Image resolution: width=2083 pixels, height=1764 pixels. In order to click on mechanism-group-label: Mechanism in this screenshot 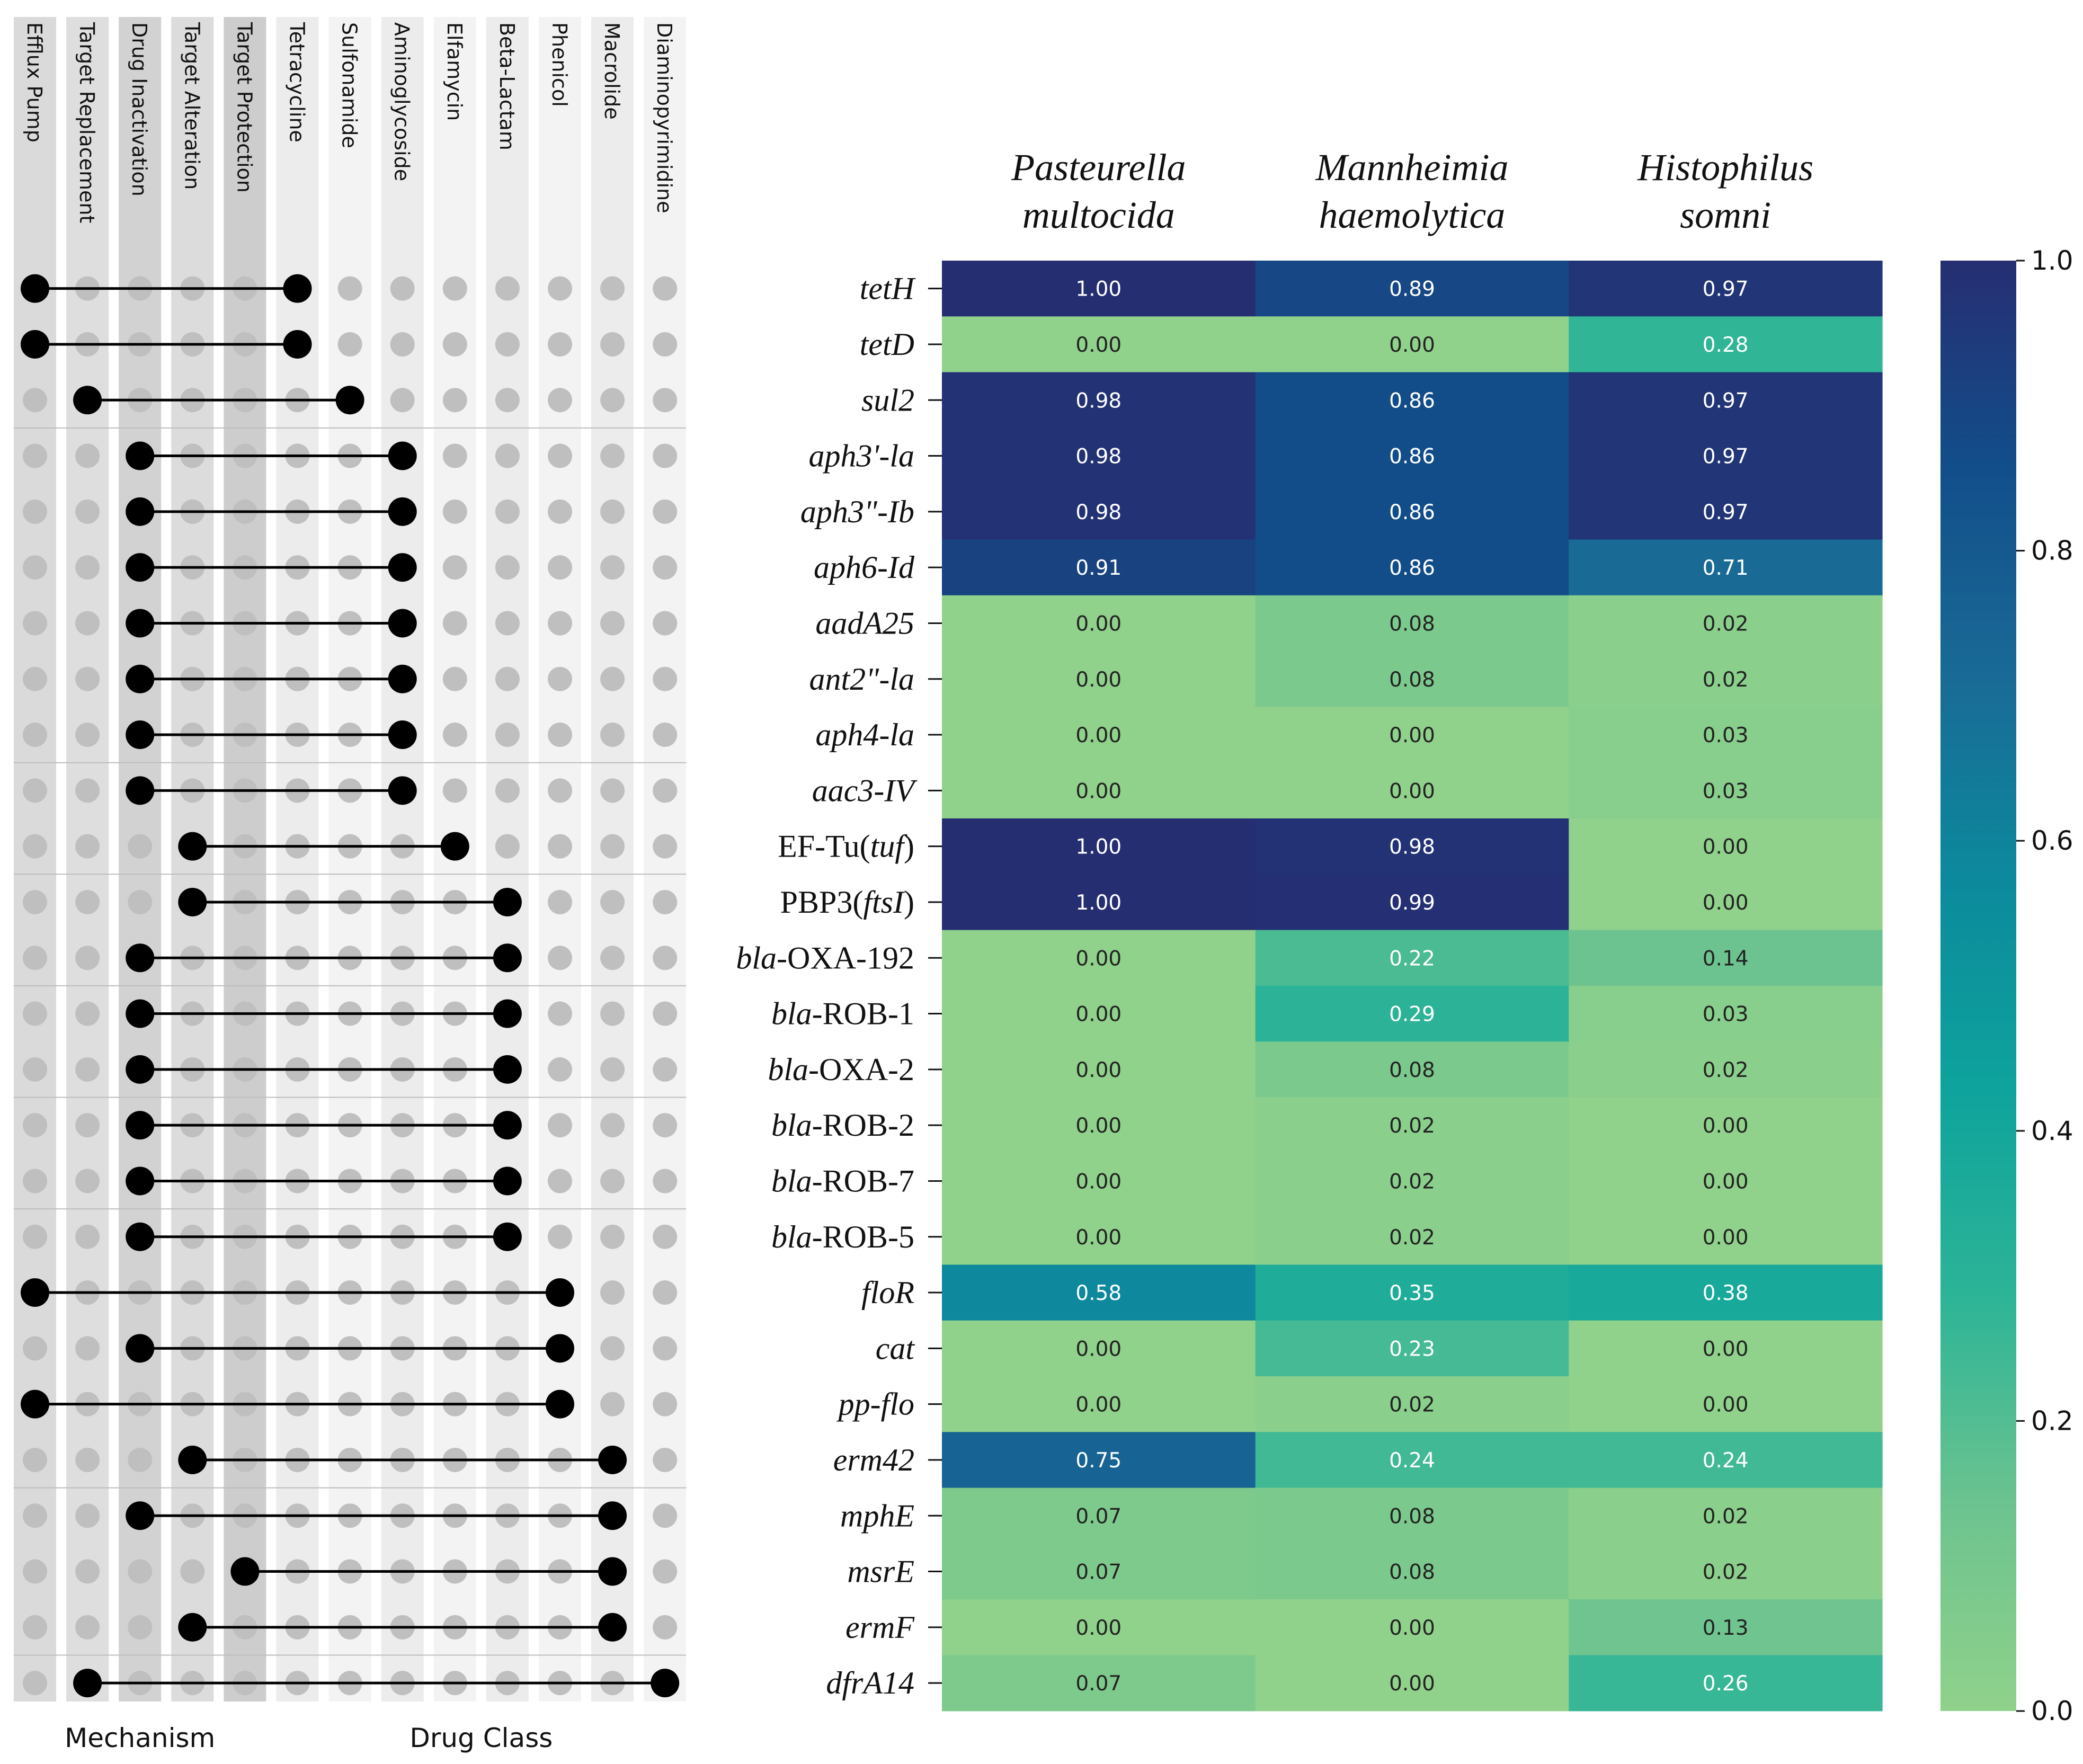, I will do `click(140, 1738)`.